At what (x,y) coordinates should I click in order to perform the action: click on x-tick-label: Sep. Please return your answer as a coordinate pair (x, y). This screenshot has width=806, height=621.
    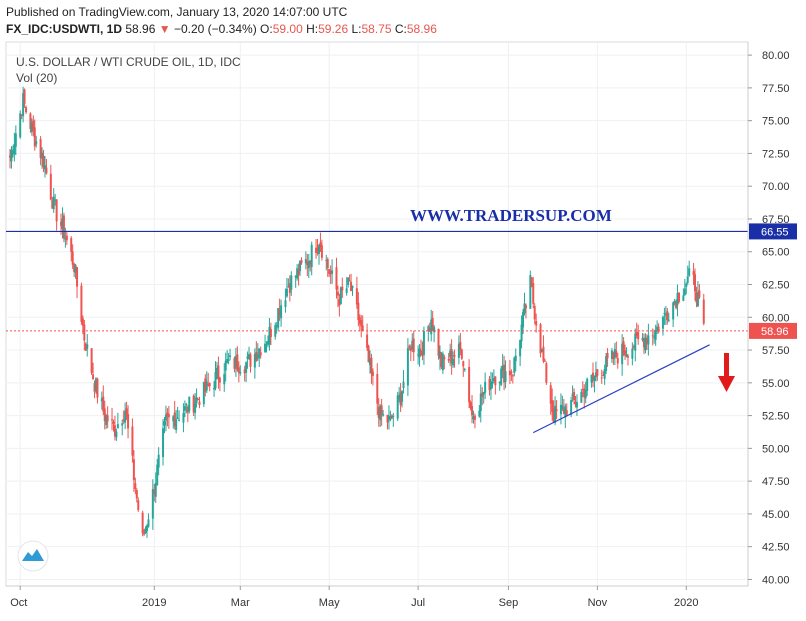
    Looking at the image, I should click on (509, 603).